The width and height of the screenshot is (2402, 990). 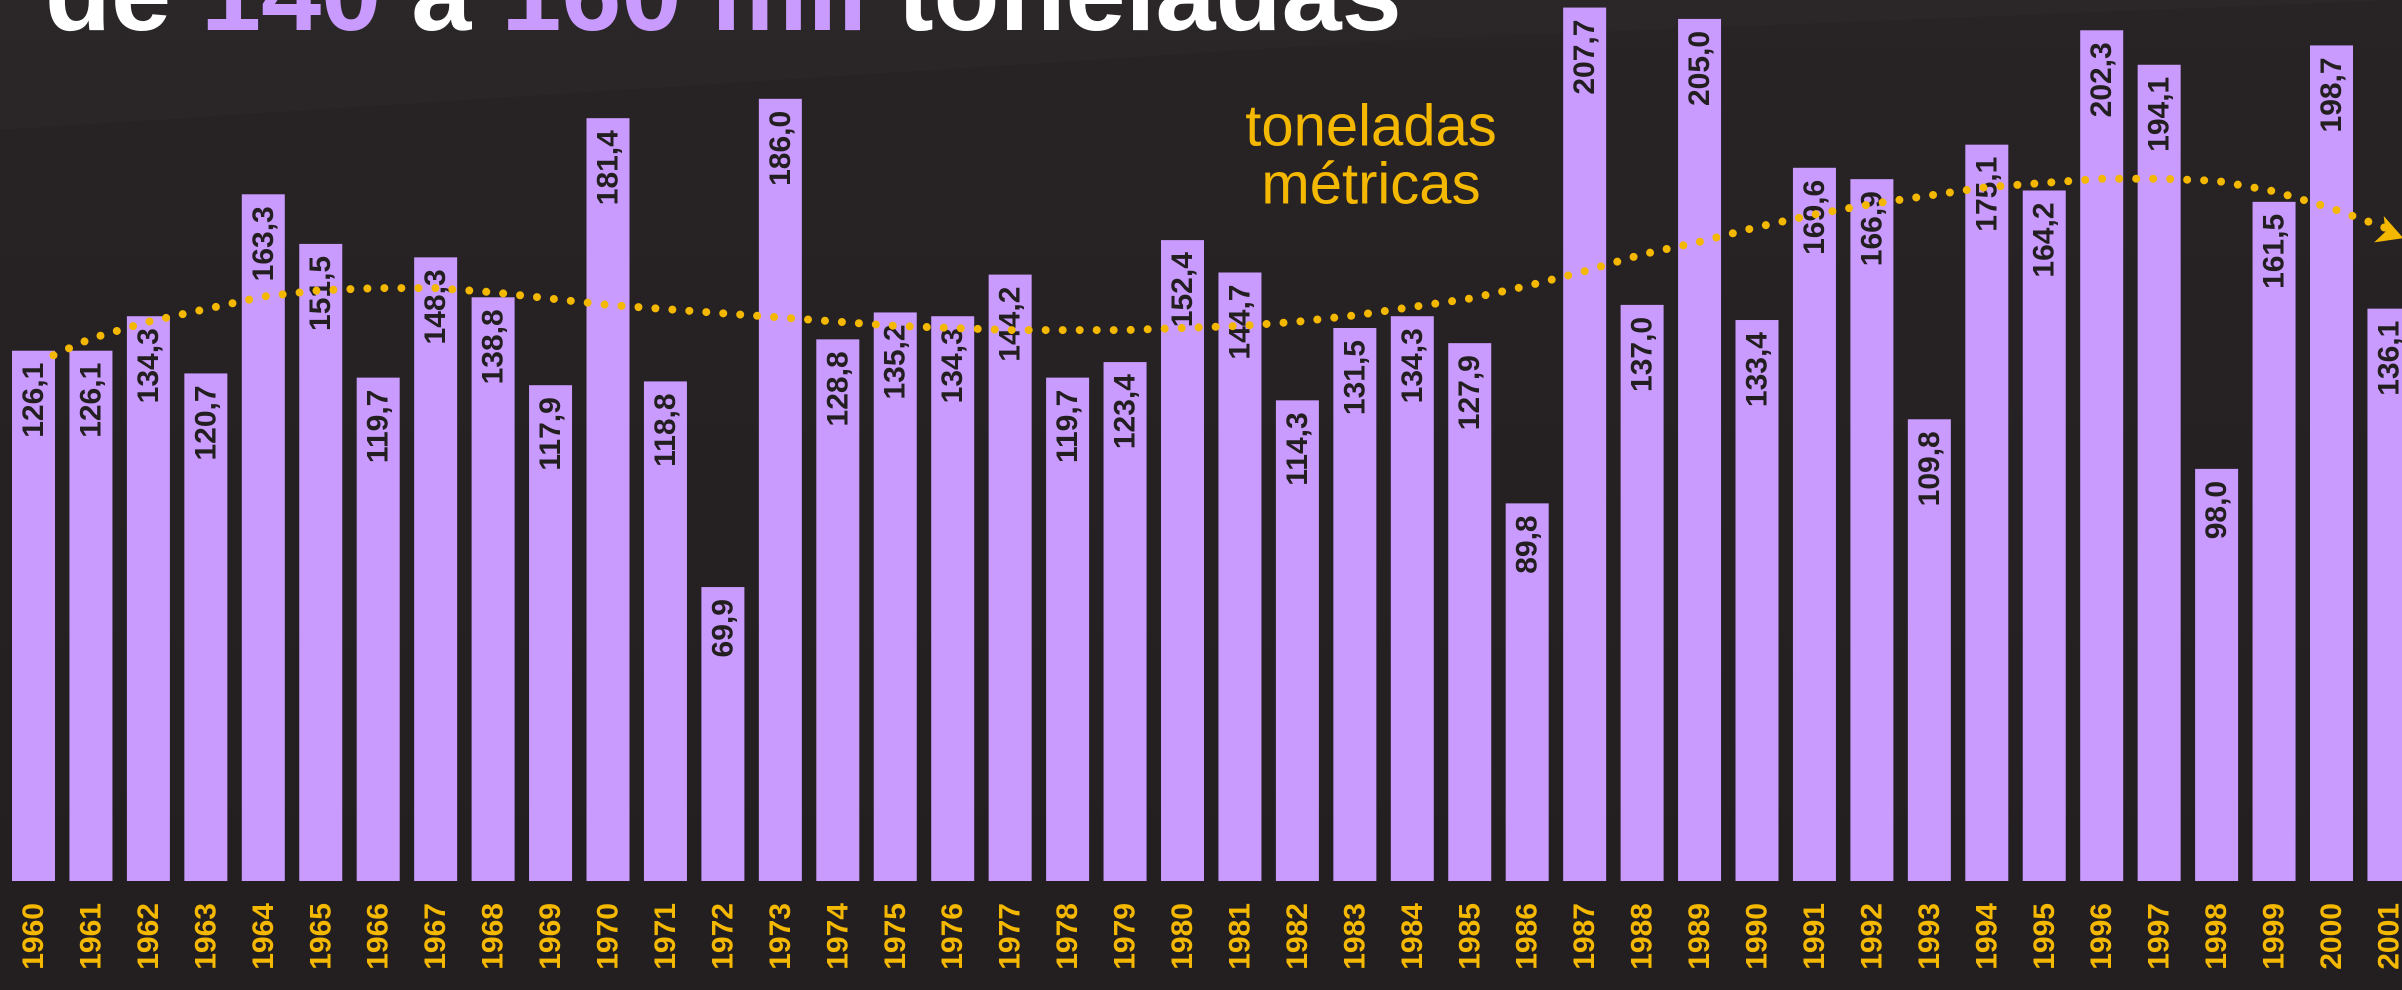 I want to click on x-tick-label: 1981, so click(x=1239, y=936).